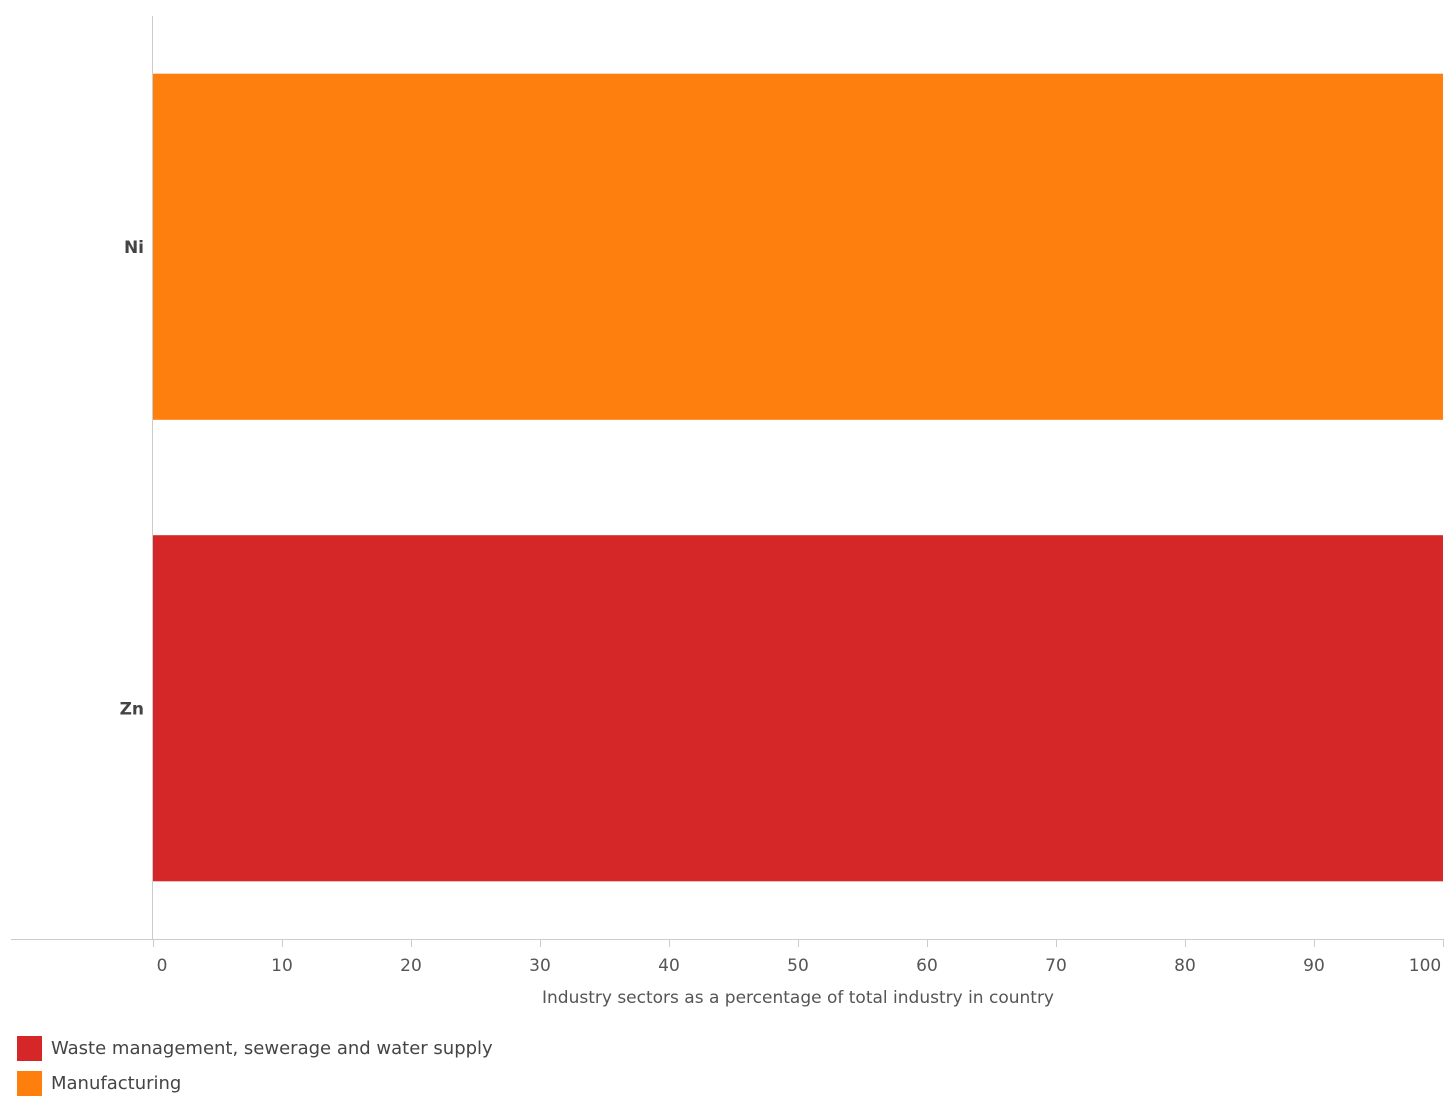 This screenshot has width=1445, height=1106. I want to click on x-tick-label: 100, so click(1425, 966).